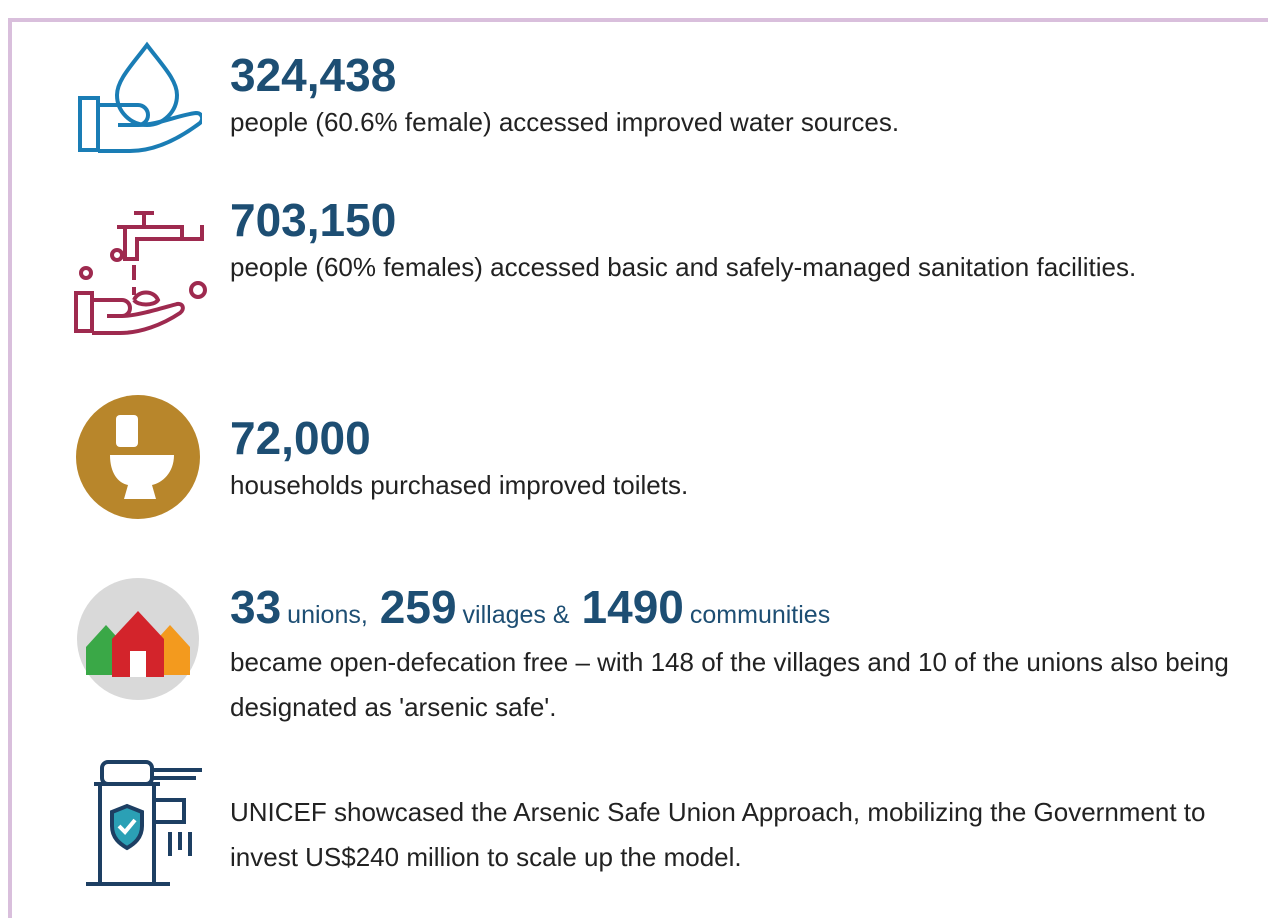 The width and height of the screenshot is (1268, 918). I want to click on unit: unions,, so click(327, 615).